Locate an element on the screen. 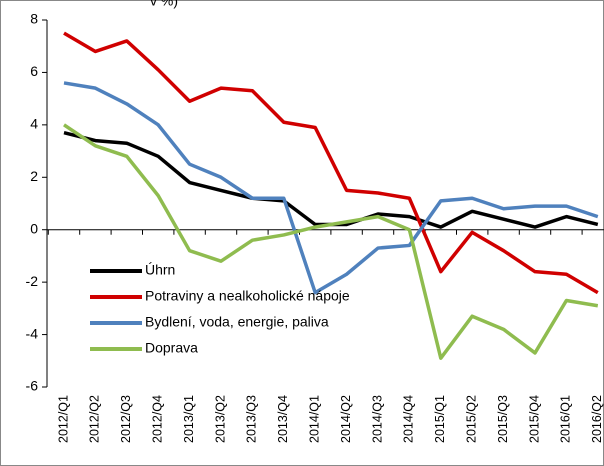 The height and width of the screenshot is (466, 604). y-tick-label: -6 is located at coordinates (32, 386).